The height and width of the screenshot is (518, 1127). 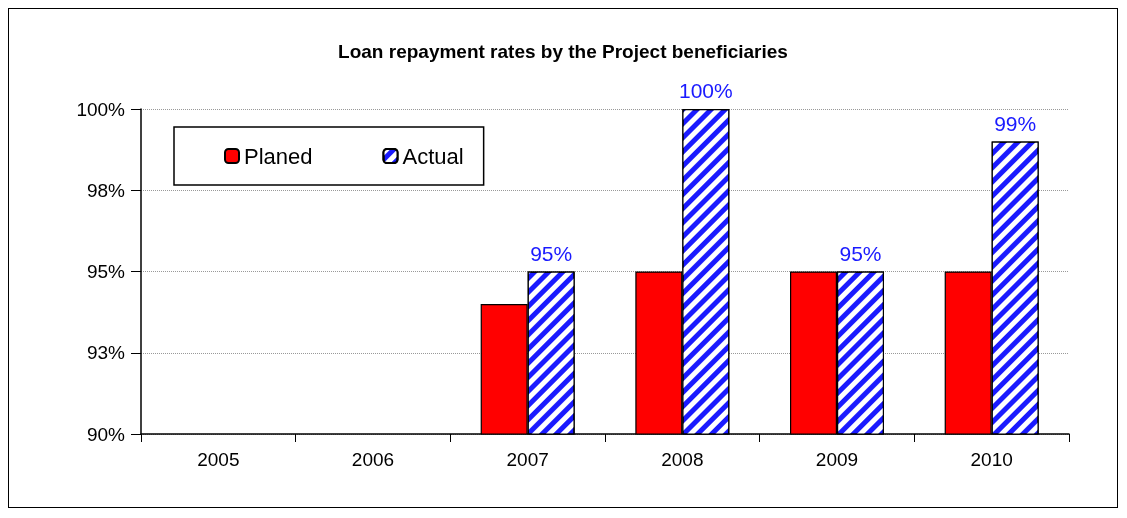 What do you see at coordinates (433, 156) in the screenshot?
I see `legend-label: Actual` at bounding box center [433, 156].